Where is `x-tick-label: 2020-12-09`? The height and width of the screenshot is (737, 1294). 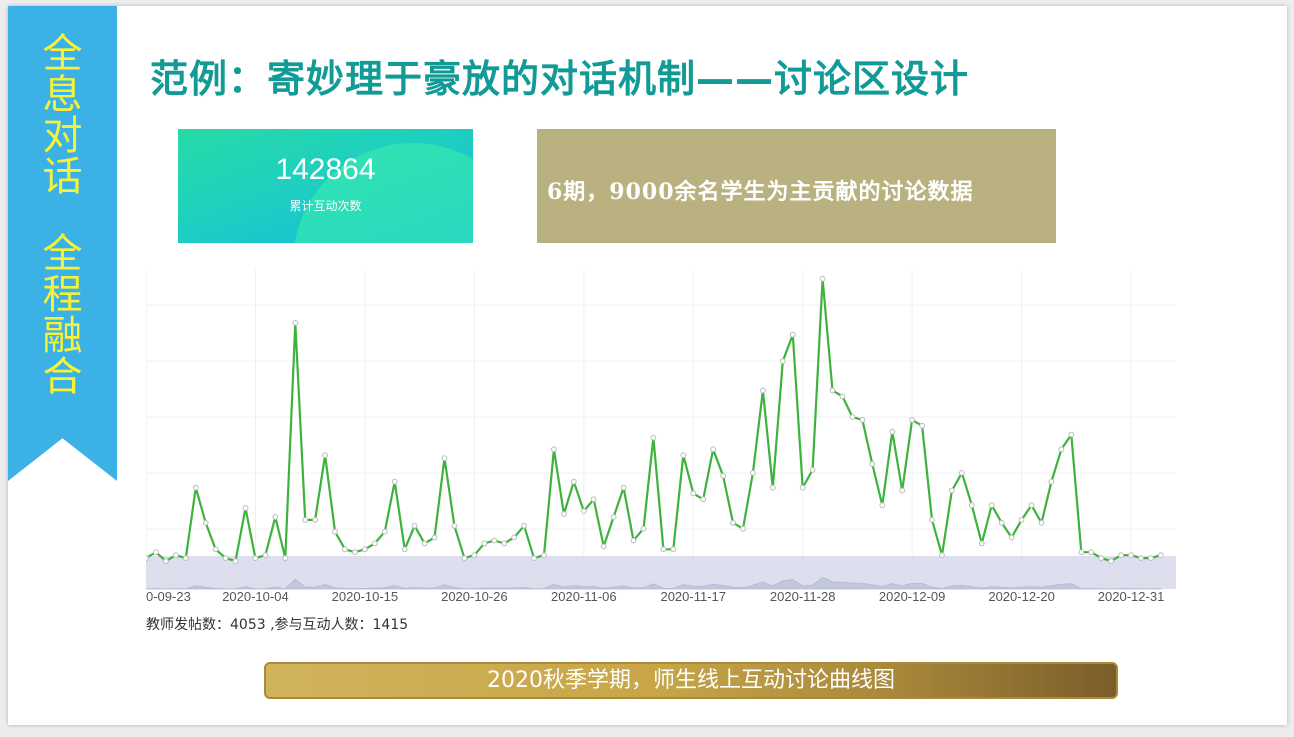
x-tick-label: 2020-12-09 is located at coordinates (912, 596).